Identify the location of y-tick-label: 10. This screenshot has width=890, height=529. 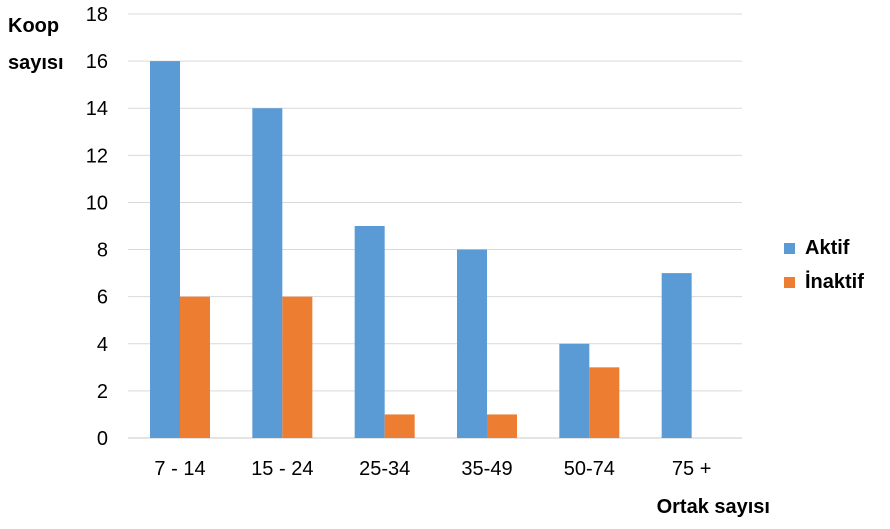
(97, 203).